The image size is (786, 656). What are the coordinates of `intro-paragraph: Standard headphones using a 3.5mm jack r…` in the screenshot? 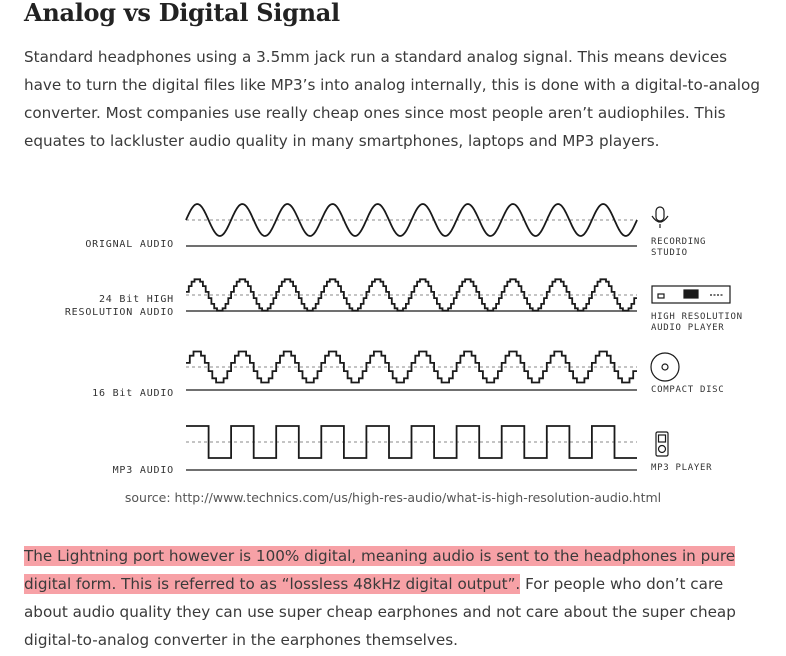 It's located at (392, 99).